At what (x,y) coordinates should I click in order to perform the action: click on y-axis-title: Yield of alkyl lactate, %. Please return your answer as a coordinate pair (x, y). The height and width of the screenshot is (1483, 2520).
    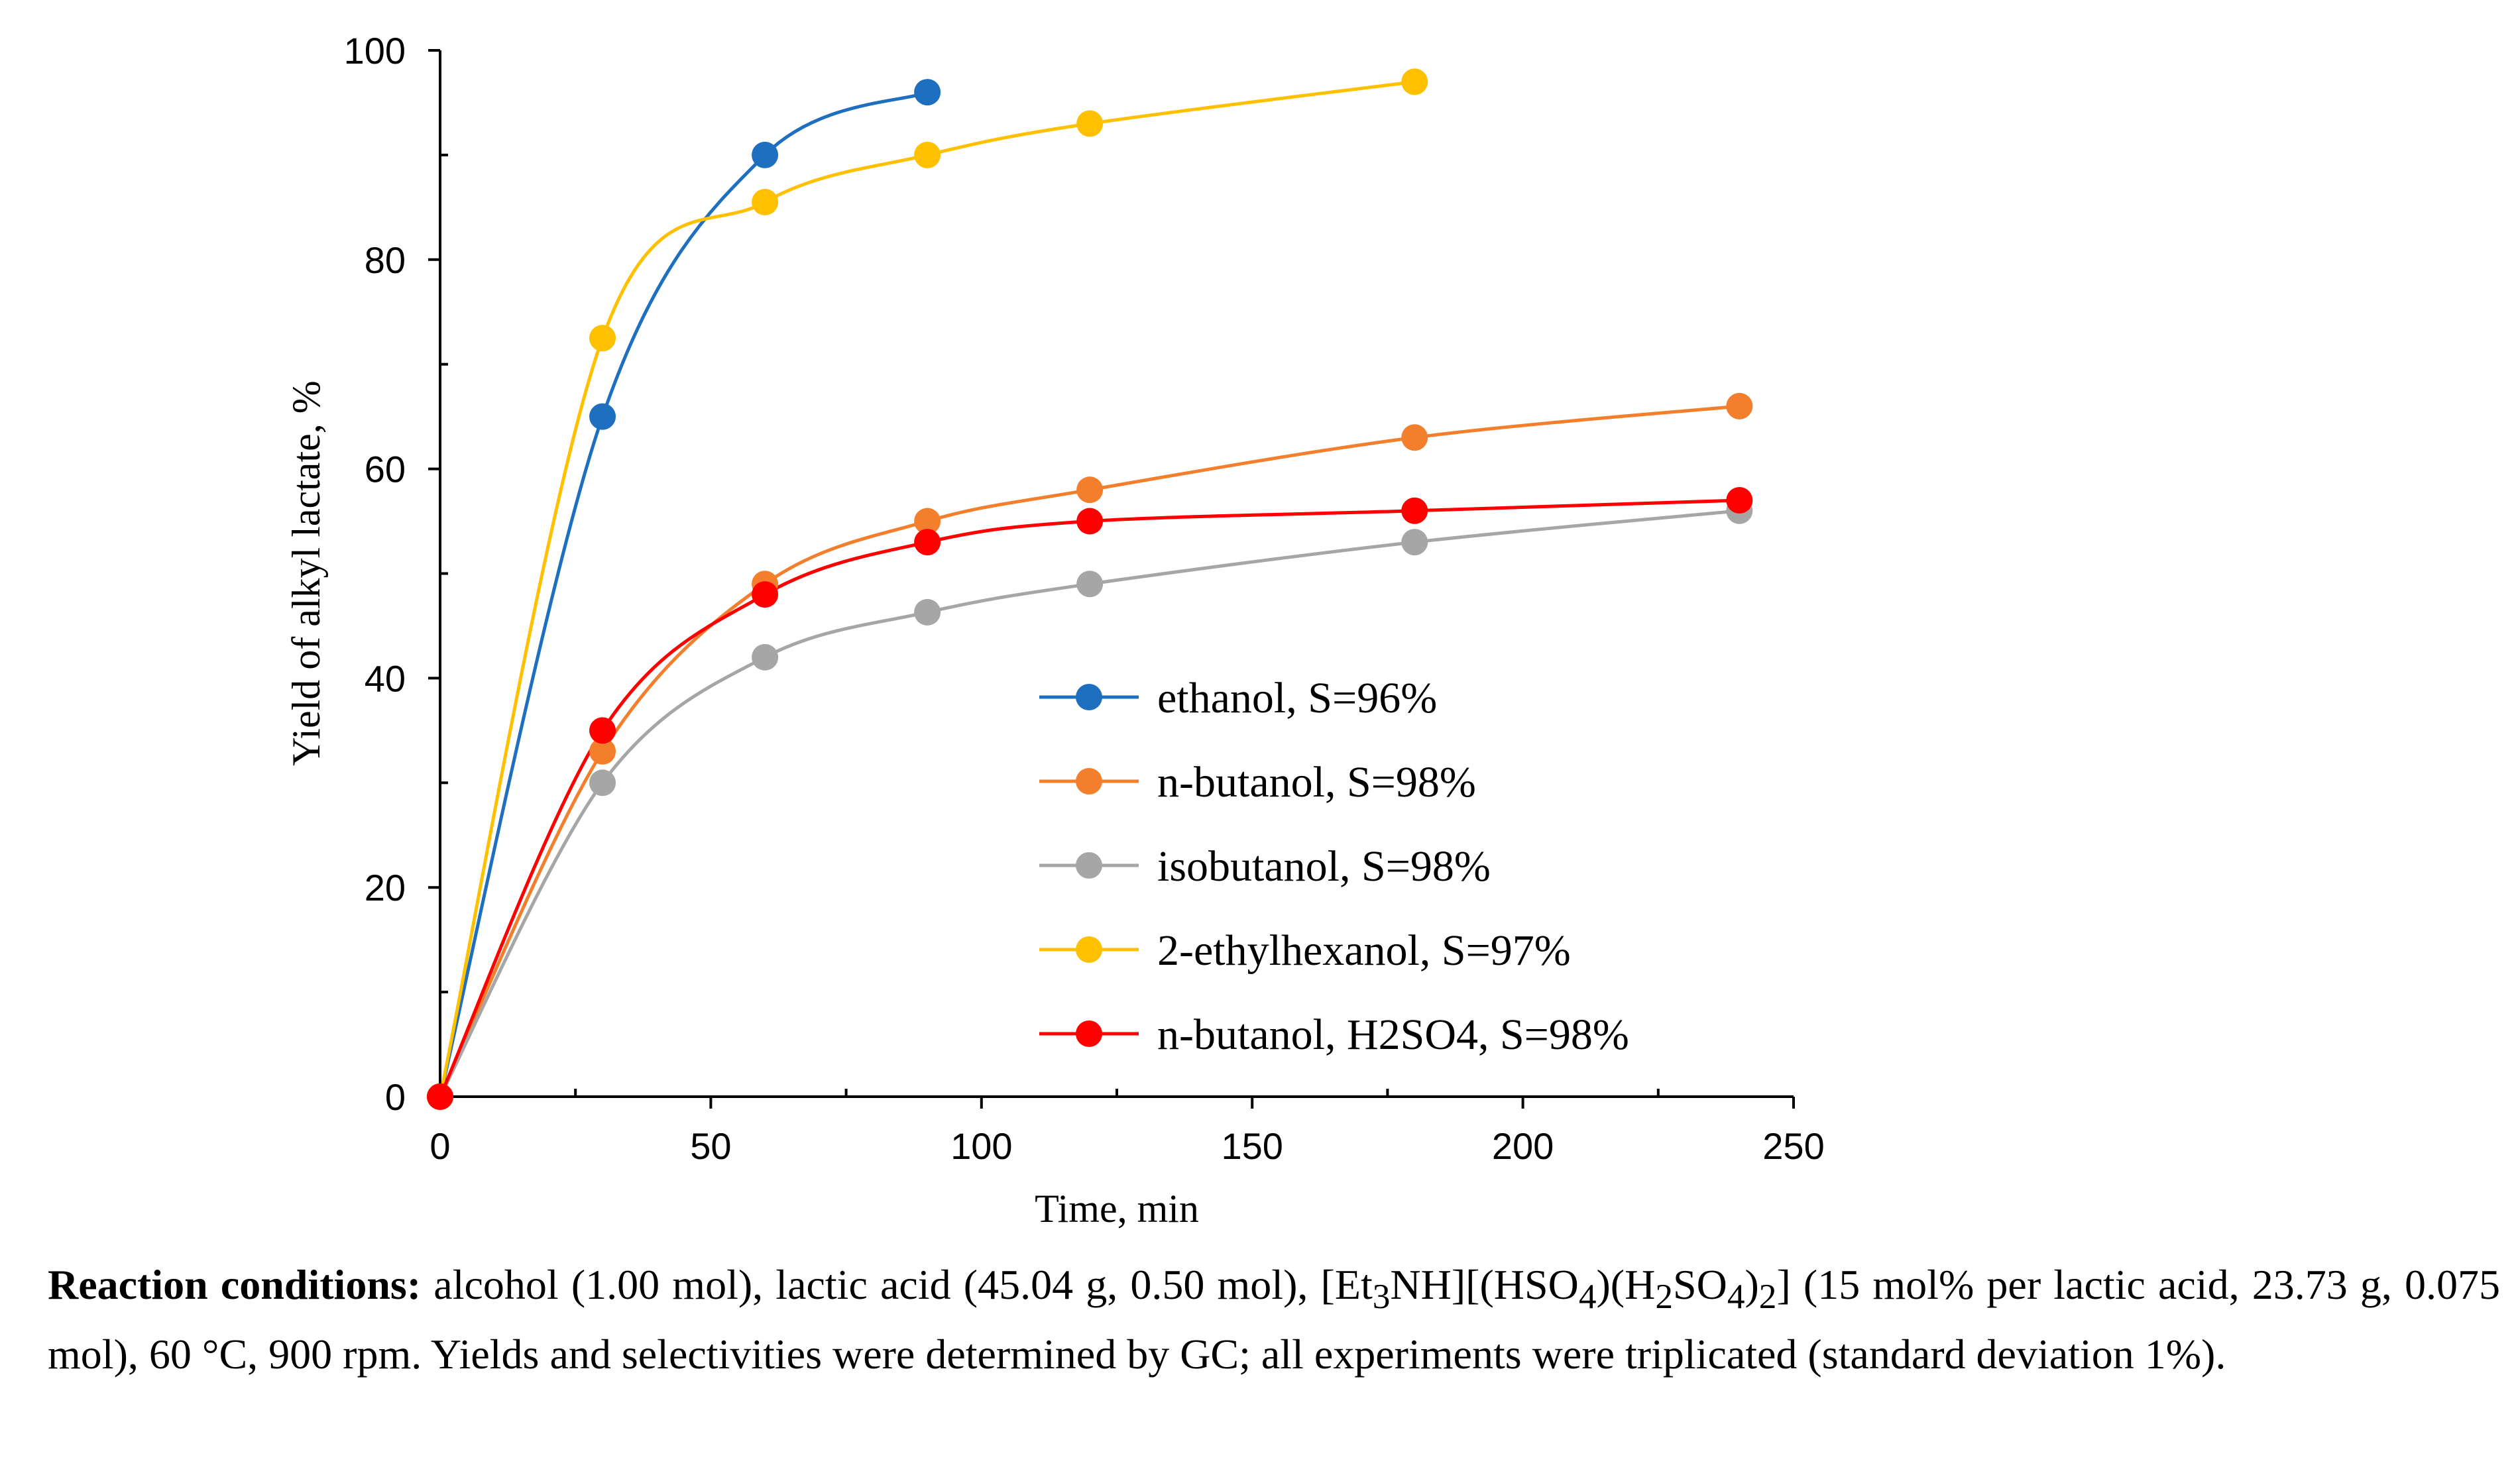
    Looking at the image, I should click on (306, 572).